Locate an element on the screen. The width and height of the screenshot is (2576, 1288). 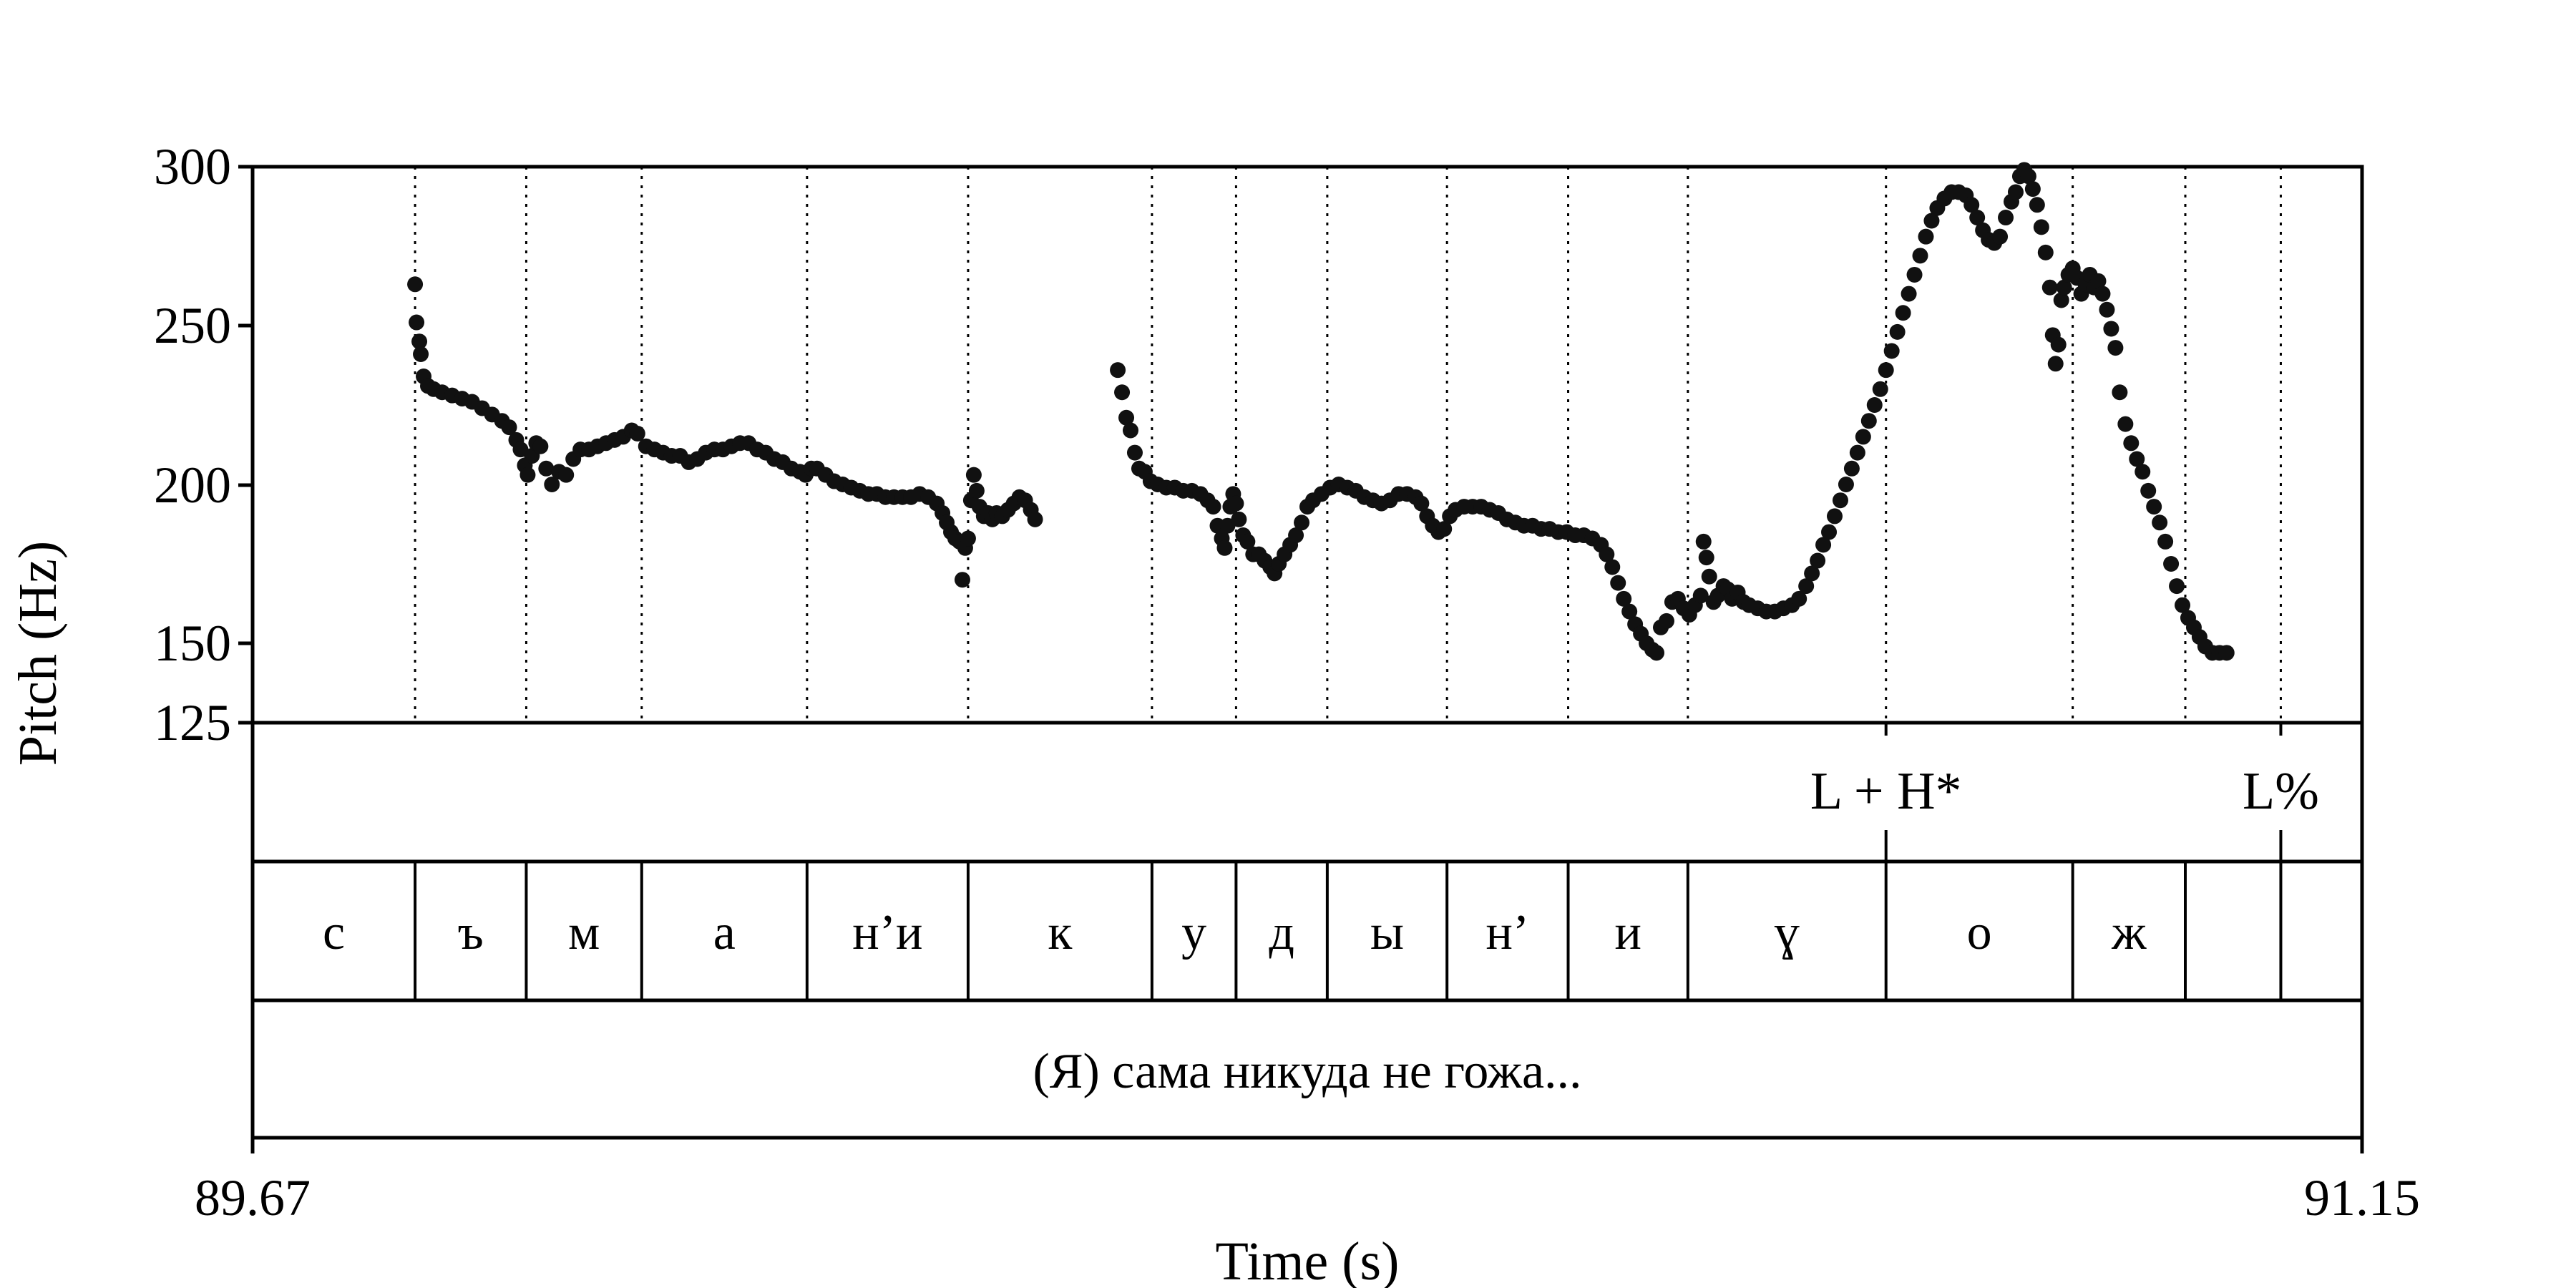
y-tick-label-300: 300 is located at coordinates (192, 166).